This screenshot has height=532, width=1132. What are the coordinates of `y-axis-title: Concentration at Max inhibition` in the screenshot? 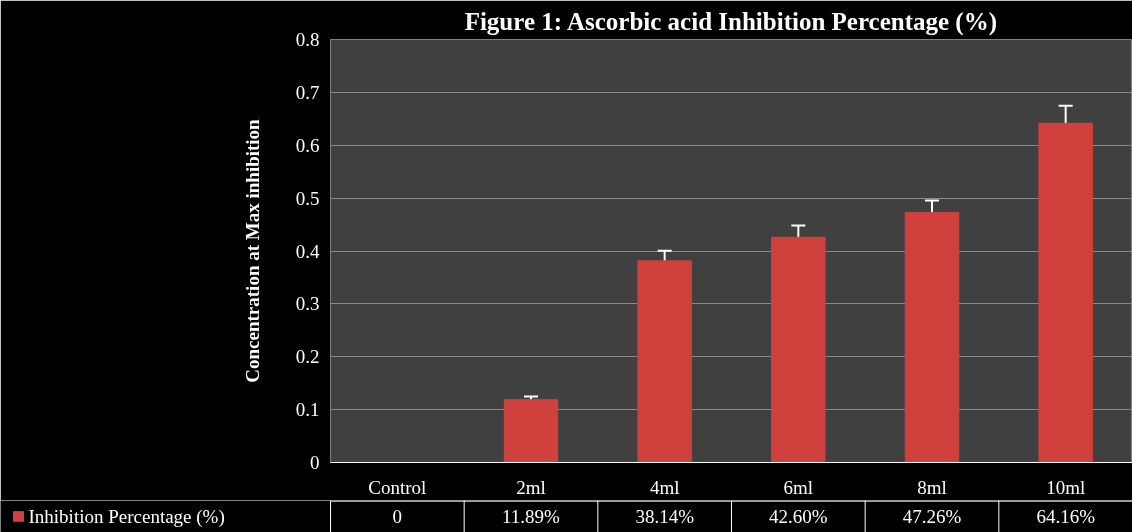 It's located at (252, 250).